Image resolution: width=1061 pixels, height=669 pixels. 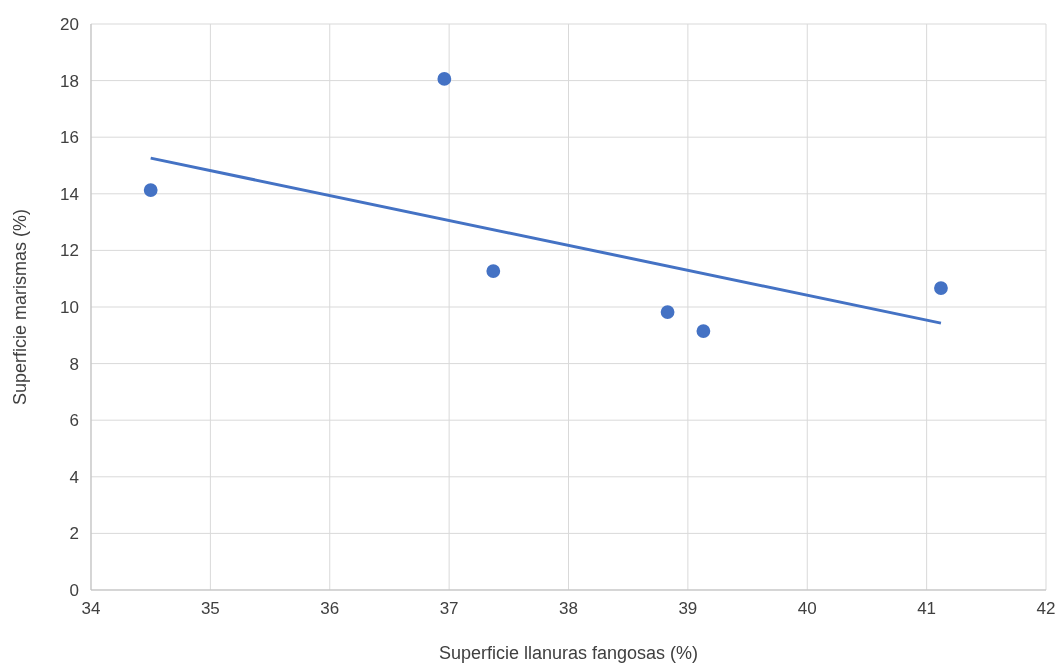 I want to click on y-axis-title: Superficie marismas (%), so click(x=20, y=307).